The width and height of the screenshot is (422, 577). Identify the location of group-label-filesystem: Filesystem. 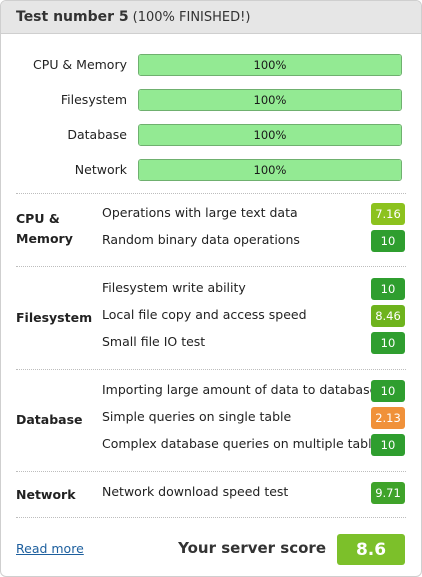
(54, 318).